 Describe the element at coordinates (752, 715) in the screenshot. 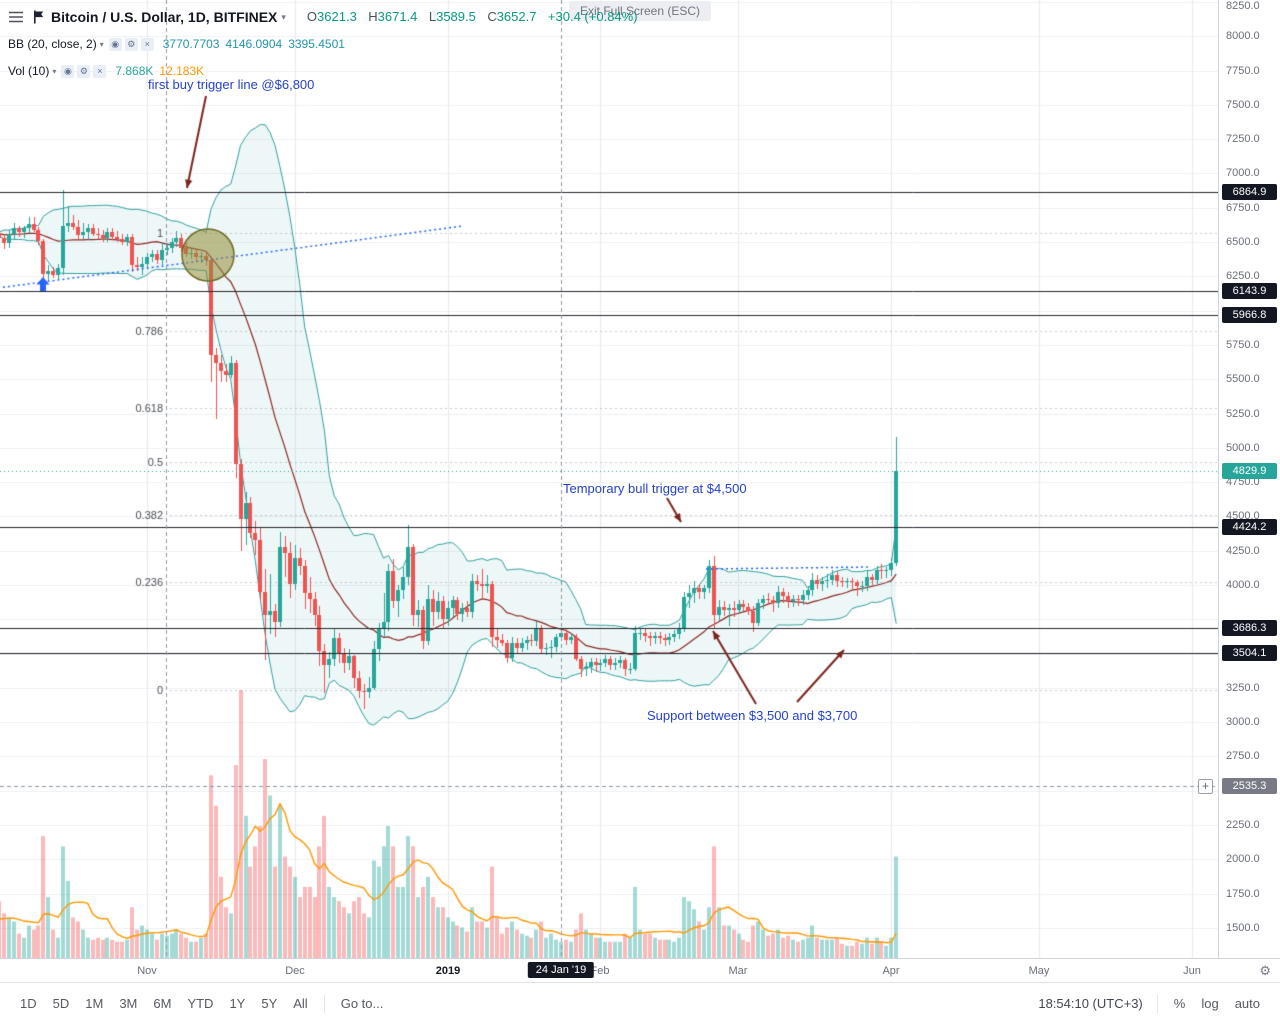

I see `chart-annotation-text: Support between $3,500 and $3,700` at that location.